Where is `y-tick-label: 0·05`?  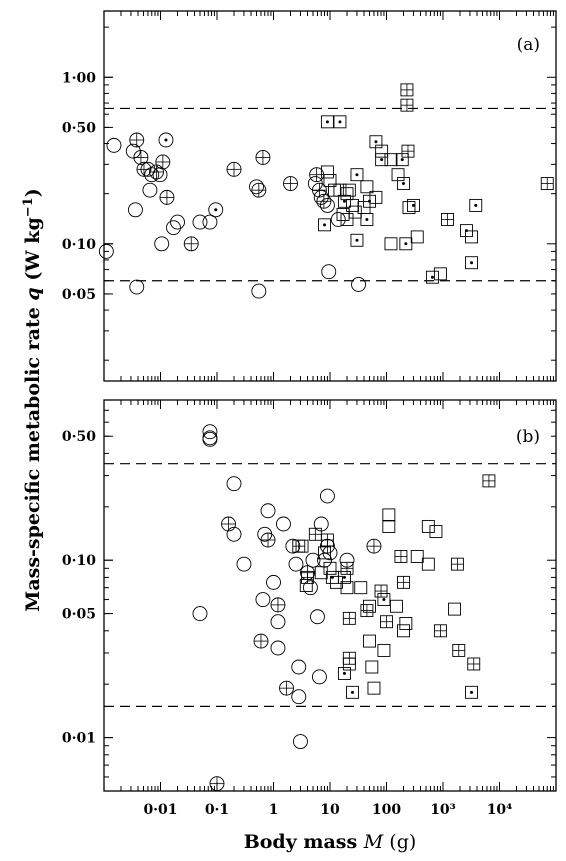
y-tick-label: 0·05 is located at coordinates (79, 615).